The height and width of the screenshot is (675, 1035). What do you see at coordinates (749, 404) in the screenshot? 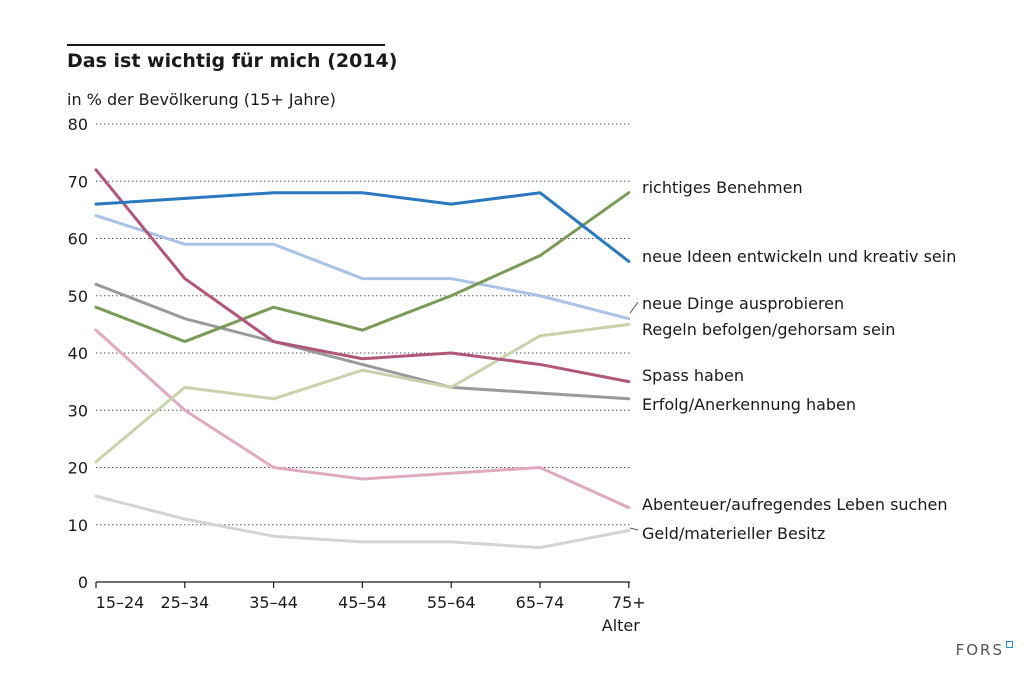
I see `series-label: Erfolg/Anerkennung haben` at bounding box center [749, 404].